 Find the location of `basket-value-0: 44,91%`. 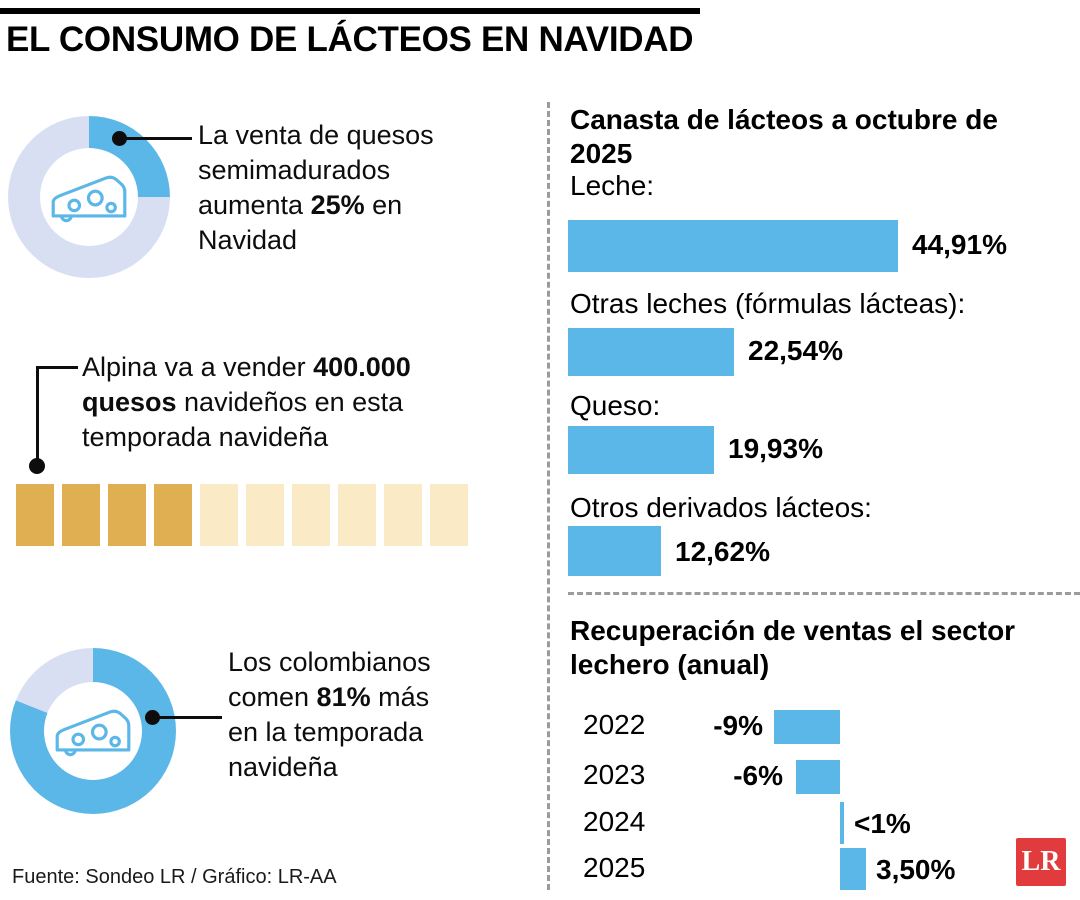

basket-value-0: 44,91% is located at coordinates (959, 244).